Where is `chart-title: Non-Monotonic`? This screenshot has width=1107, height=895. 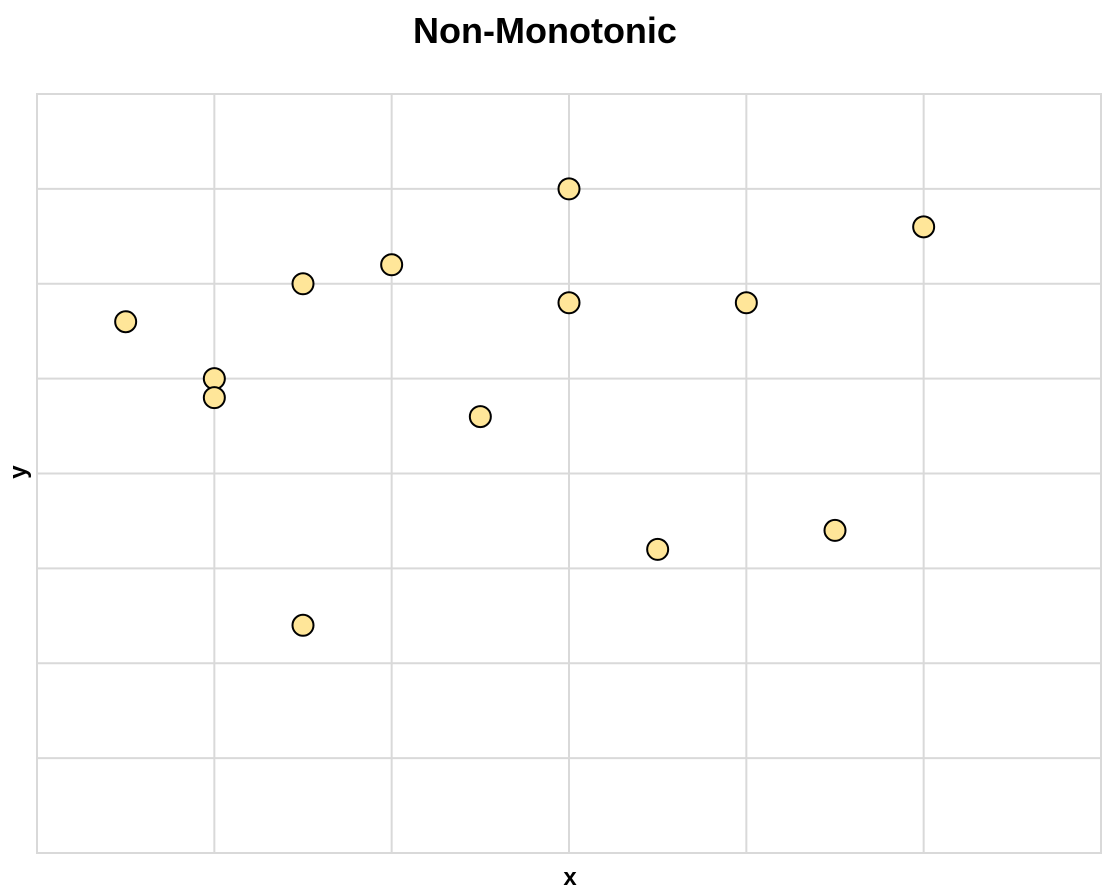 chart-title: Non-Monotonic is located at coordinates (545, 30).